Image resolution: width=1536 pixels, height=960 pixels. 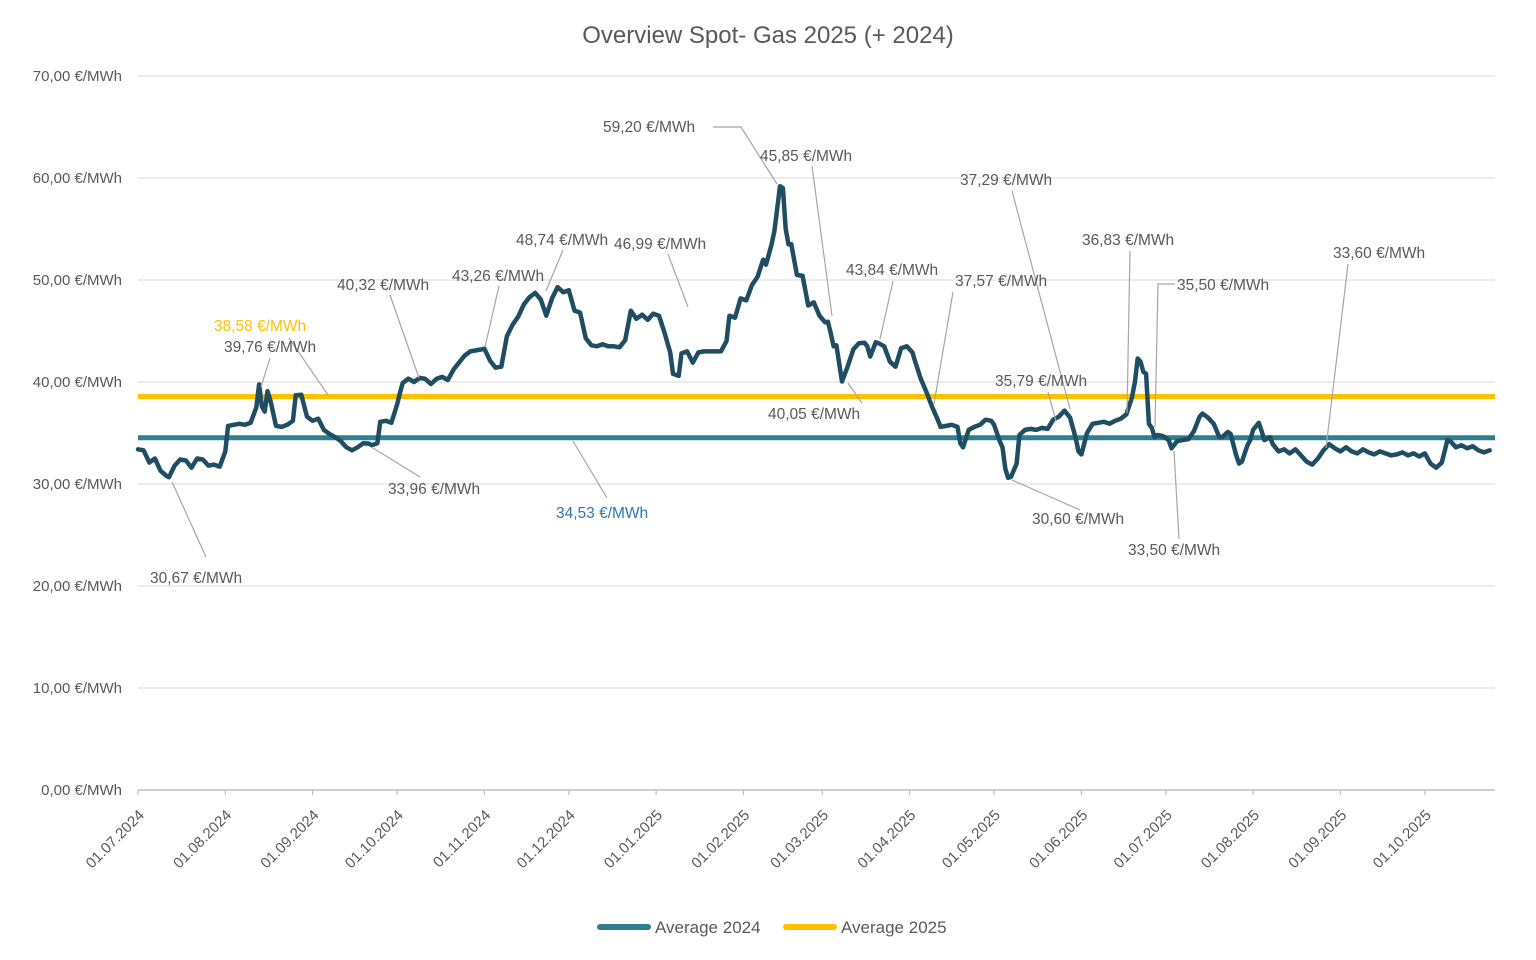 What do you see at coordinates (1317, 839) in the screenshot?
I see `x-axis-tick-label: 01.09.2025` at bounding box center [1317, 839].